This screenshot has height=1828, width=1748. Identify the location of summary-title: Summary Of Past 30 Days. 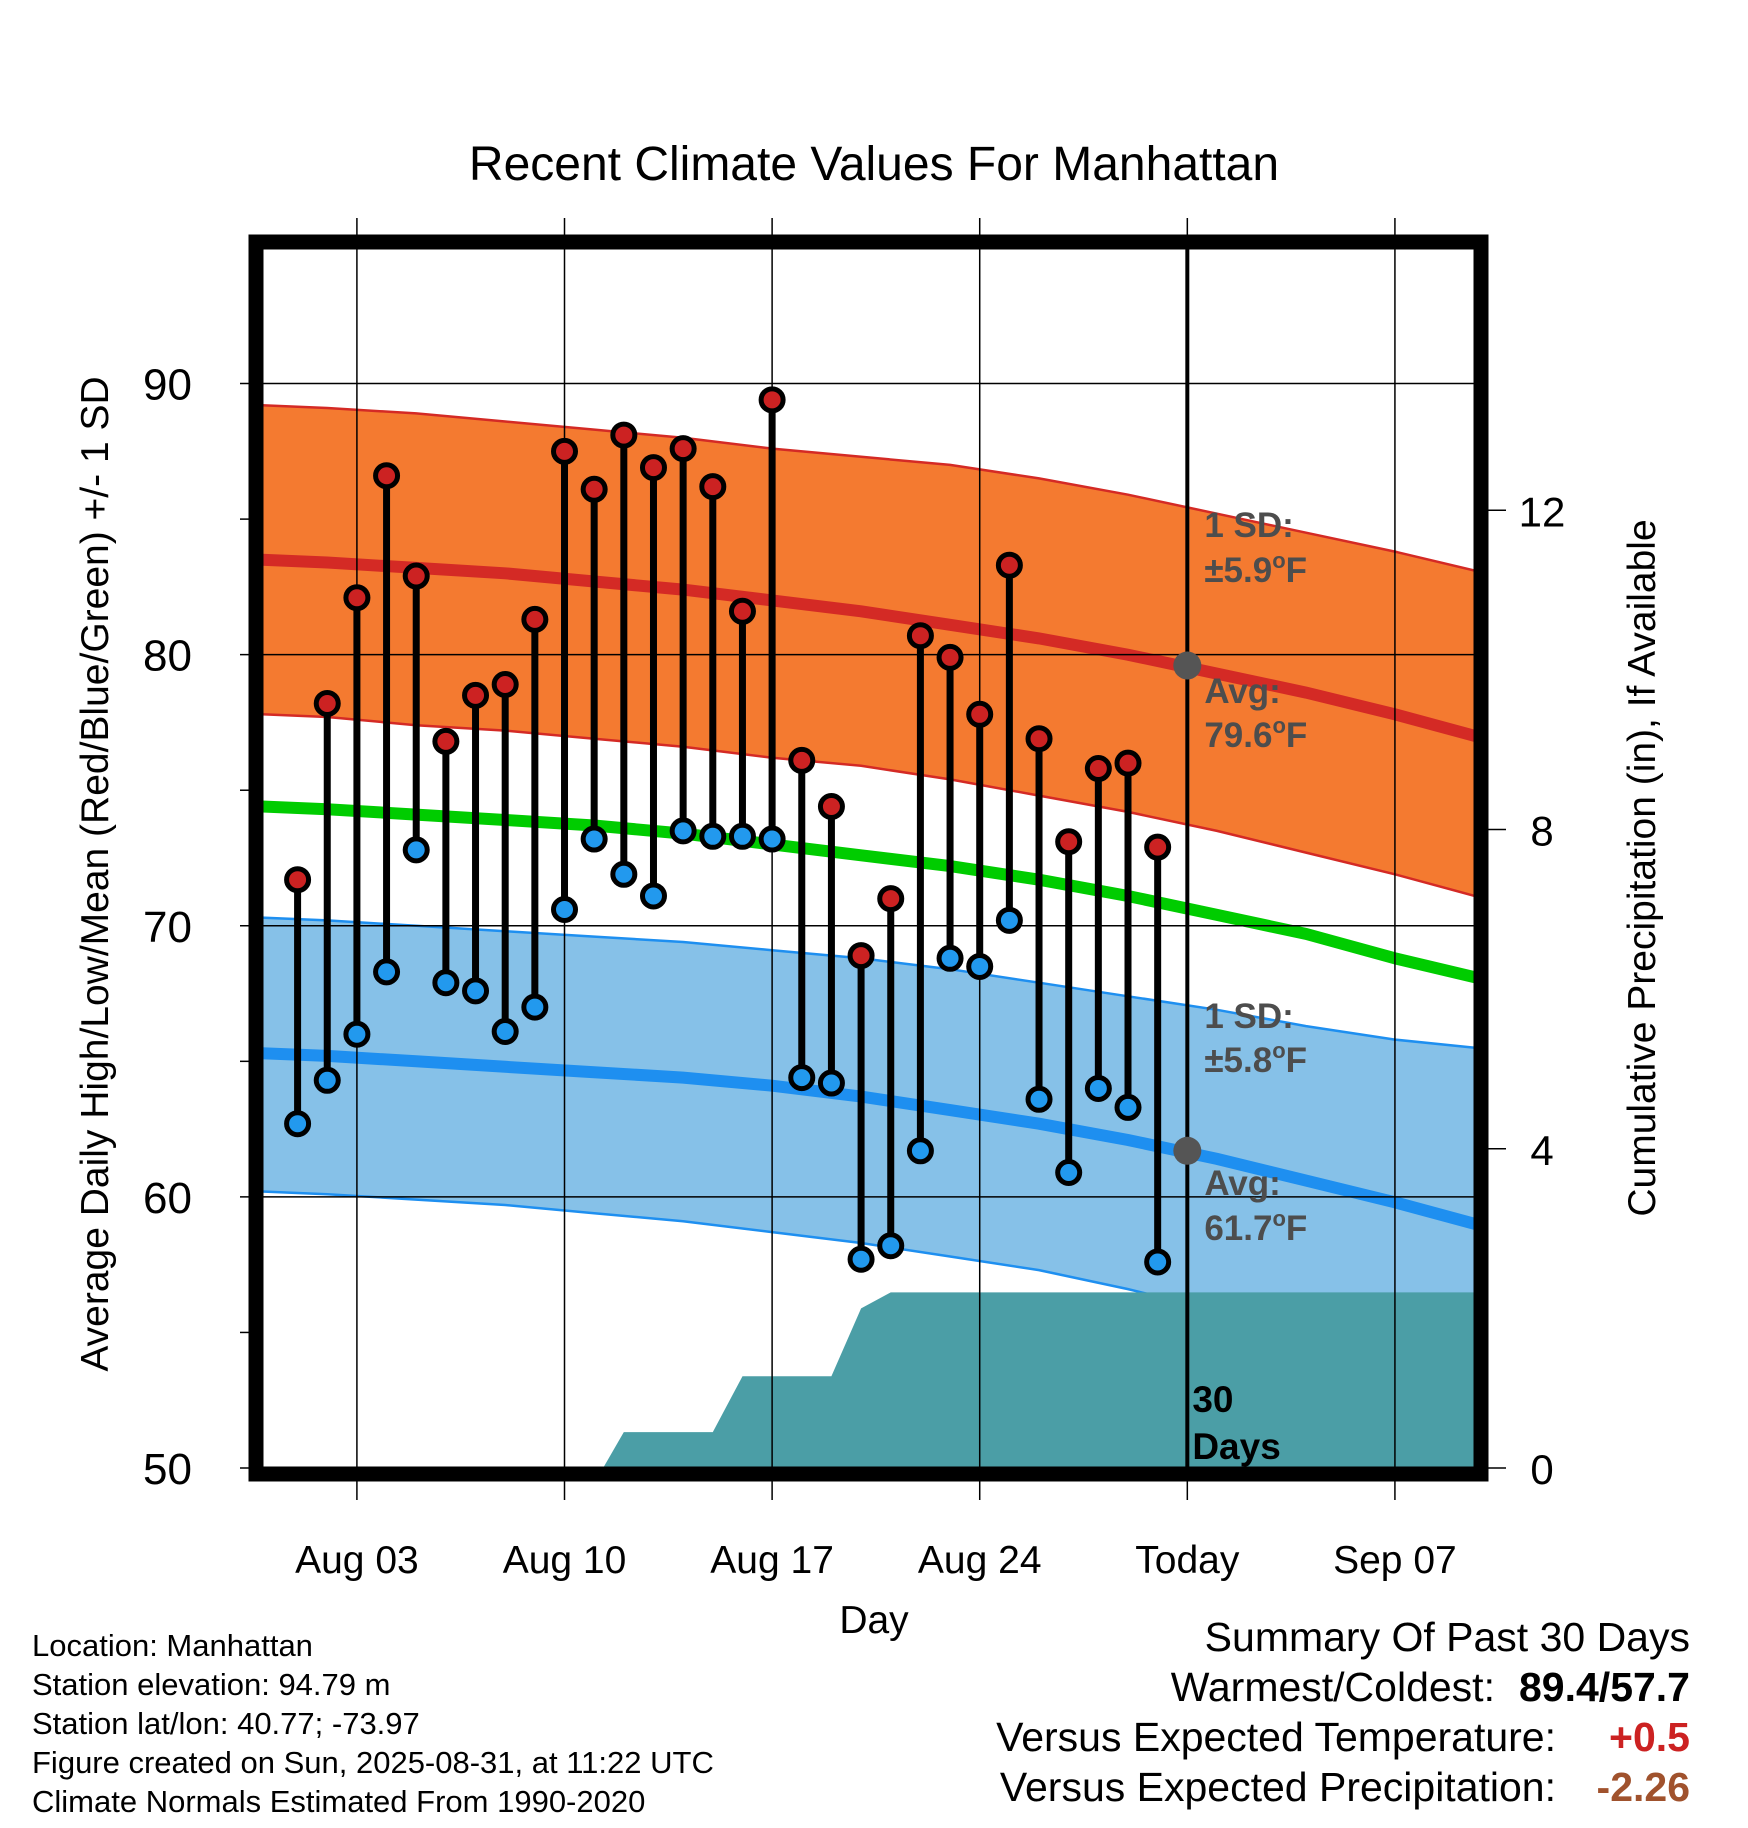
(1447, 1637).